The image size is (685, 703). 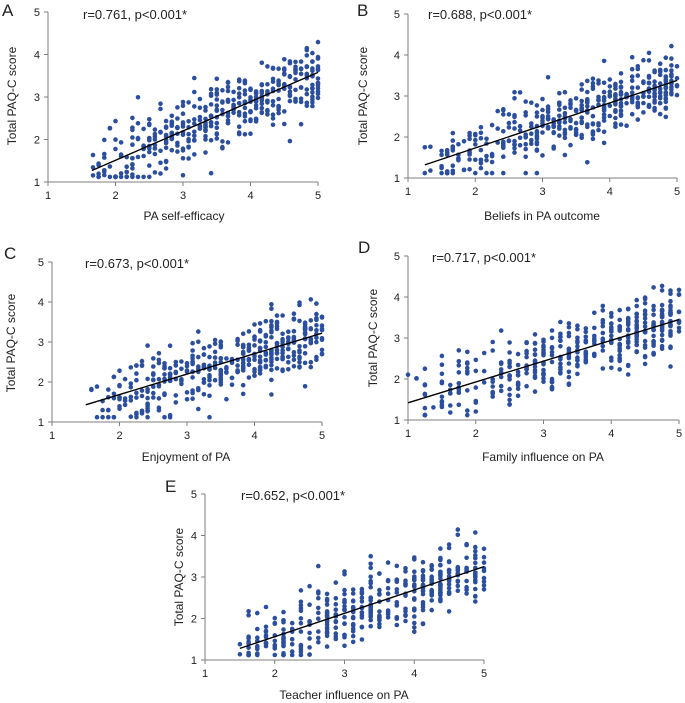 What do you see at coordinates (37, 56) in the screenshot?
I see `y-tick-label: 4` at bounding box center [37, 56].